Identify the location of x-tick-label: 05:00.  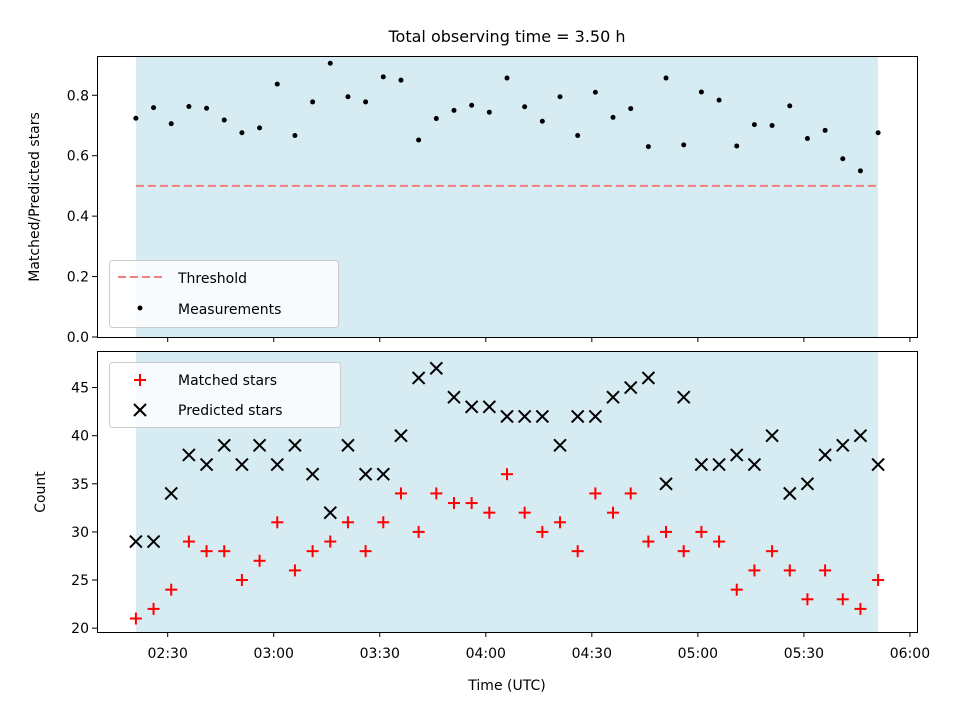
(698, 654).